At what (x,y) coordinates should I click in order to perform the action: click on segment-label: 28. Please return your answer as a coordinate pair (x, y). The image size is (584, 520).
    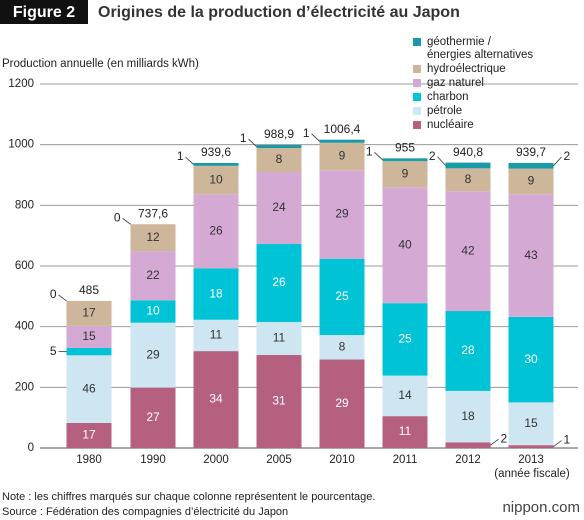
    Looking at the image, I should click on (468, 350).